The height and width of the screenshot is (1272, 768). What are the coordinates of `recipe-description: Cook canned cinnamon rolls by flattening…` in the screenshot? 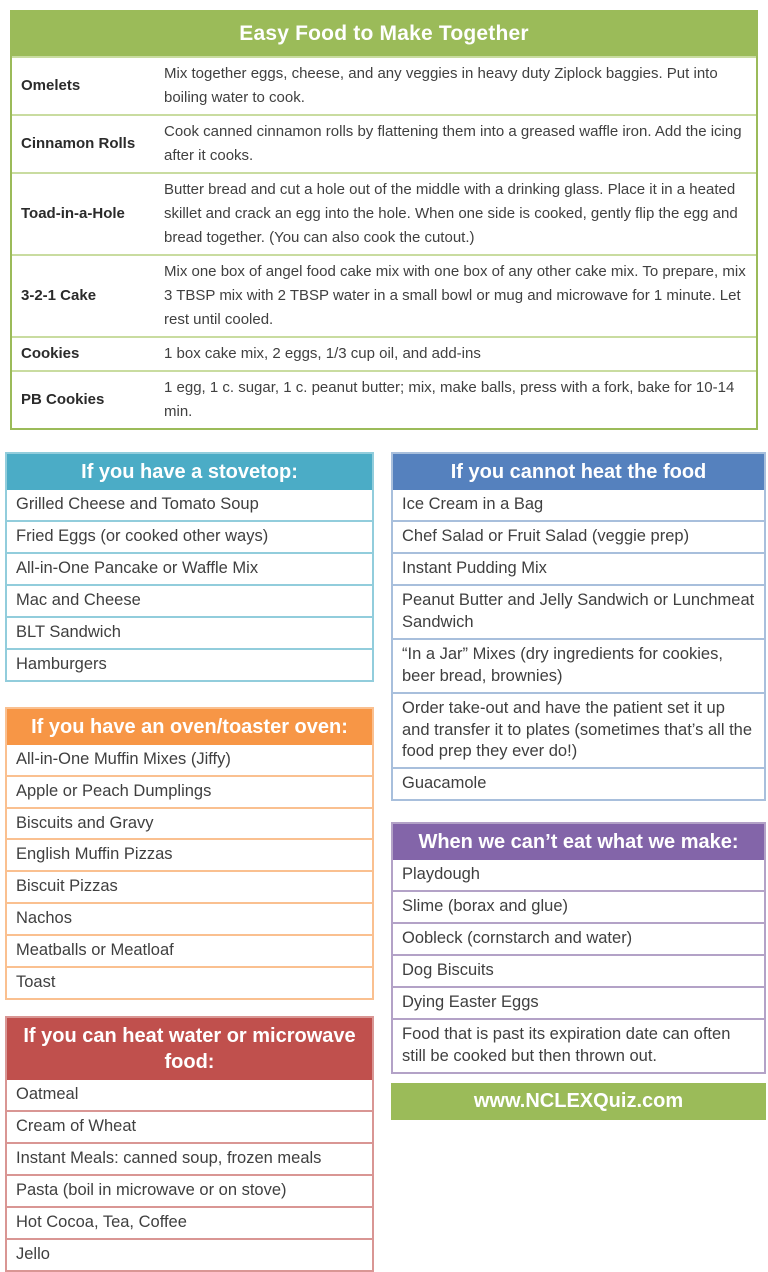 It's located at (453, 143).